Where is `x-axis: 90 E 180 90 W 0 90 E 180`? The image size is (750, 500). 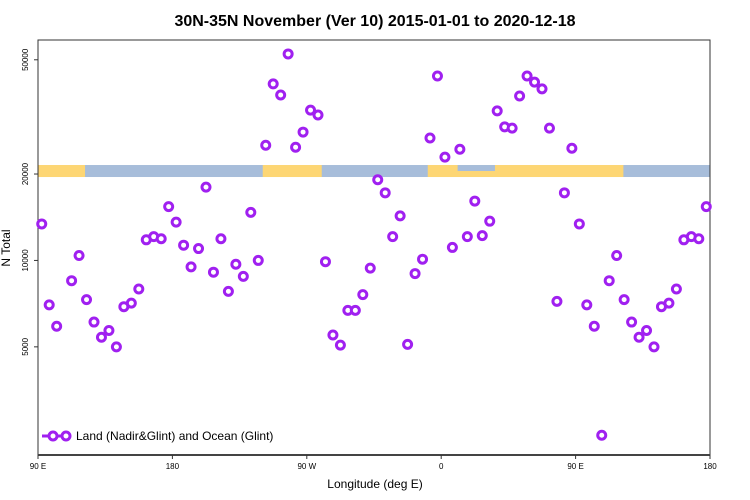 x-axis: 90 E 180 90 W 0 90 E 180 is located at coordinates (373, 462).